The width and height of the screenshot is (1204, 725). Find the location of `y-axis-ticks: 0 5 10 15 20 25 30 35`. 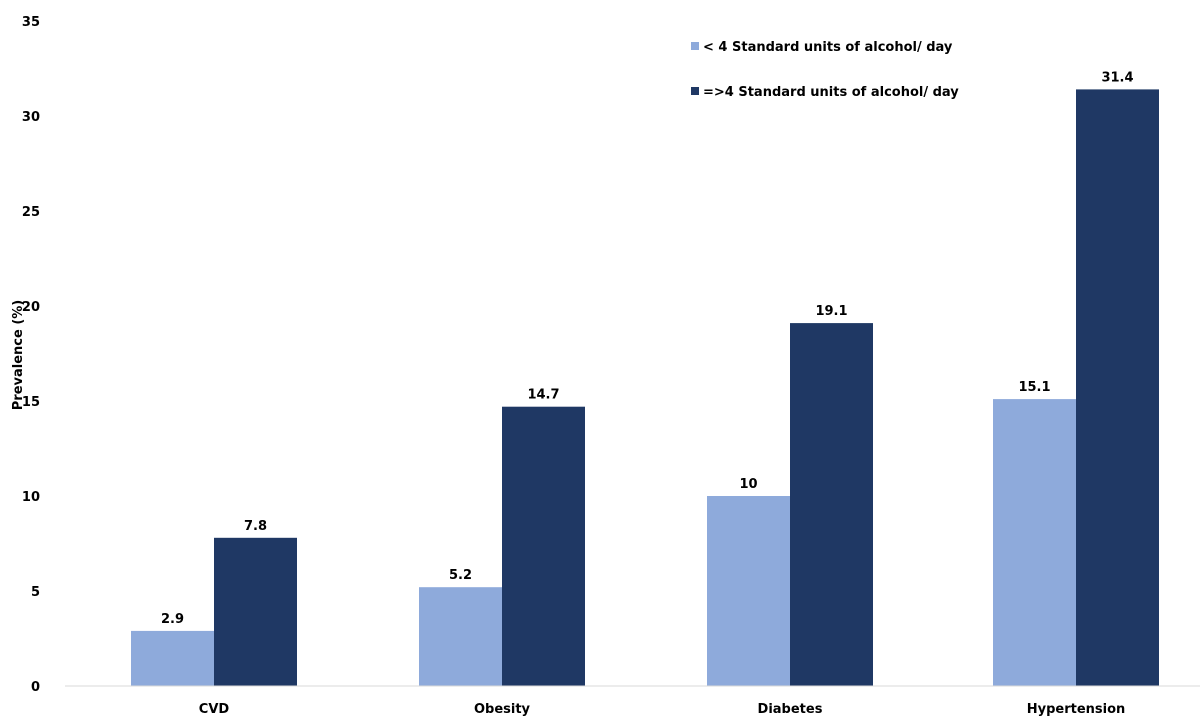

y-axis-ticks: 0 5 10 15 20 25 30 35 is located at coordinates (31, 355).